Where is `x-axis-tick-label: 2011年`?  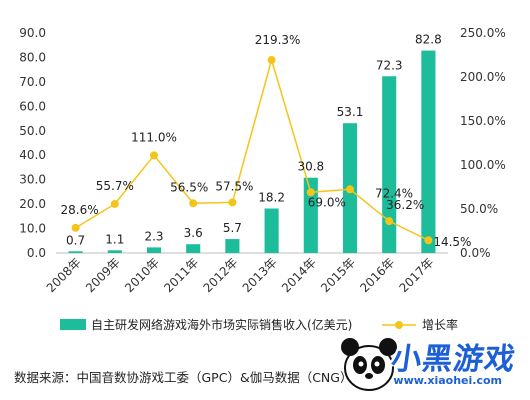
x-axis-tick-label: 2011年 is located at coordinates (181, 275).